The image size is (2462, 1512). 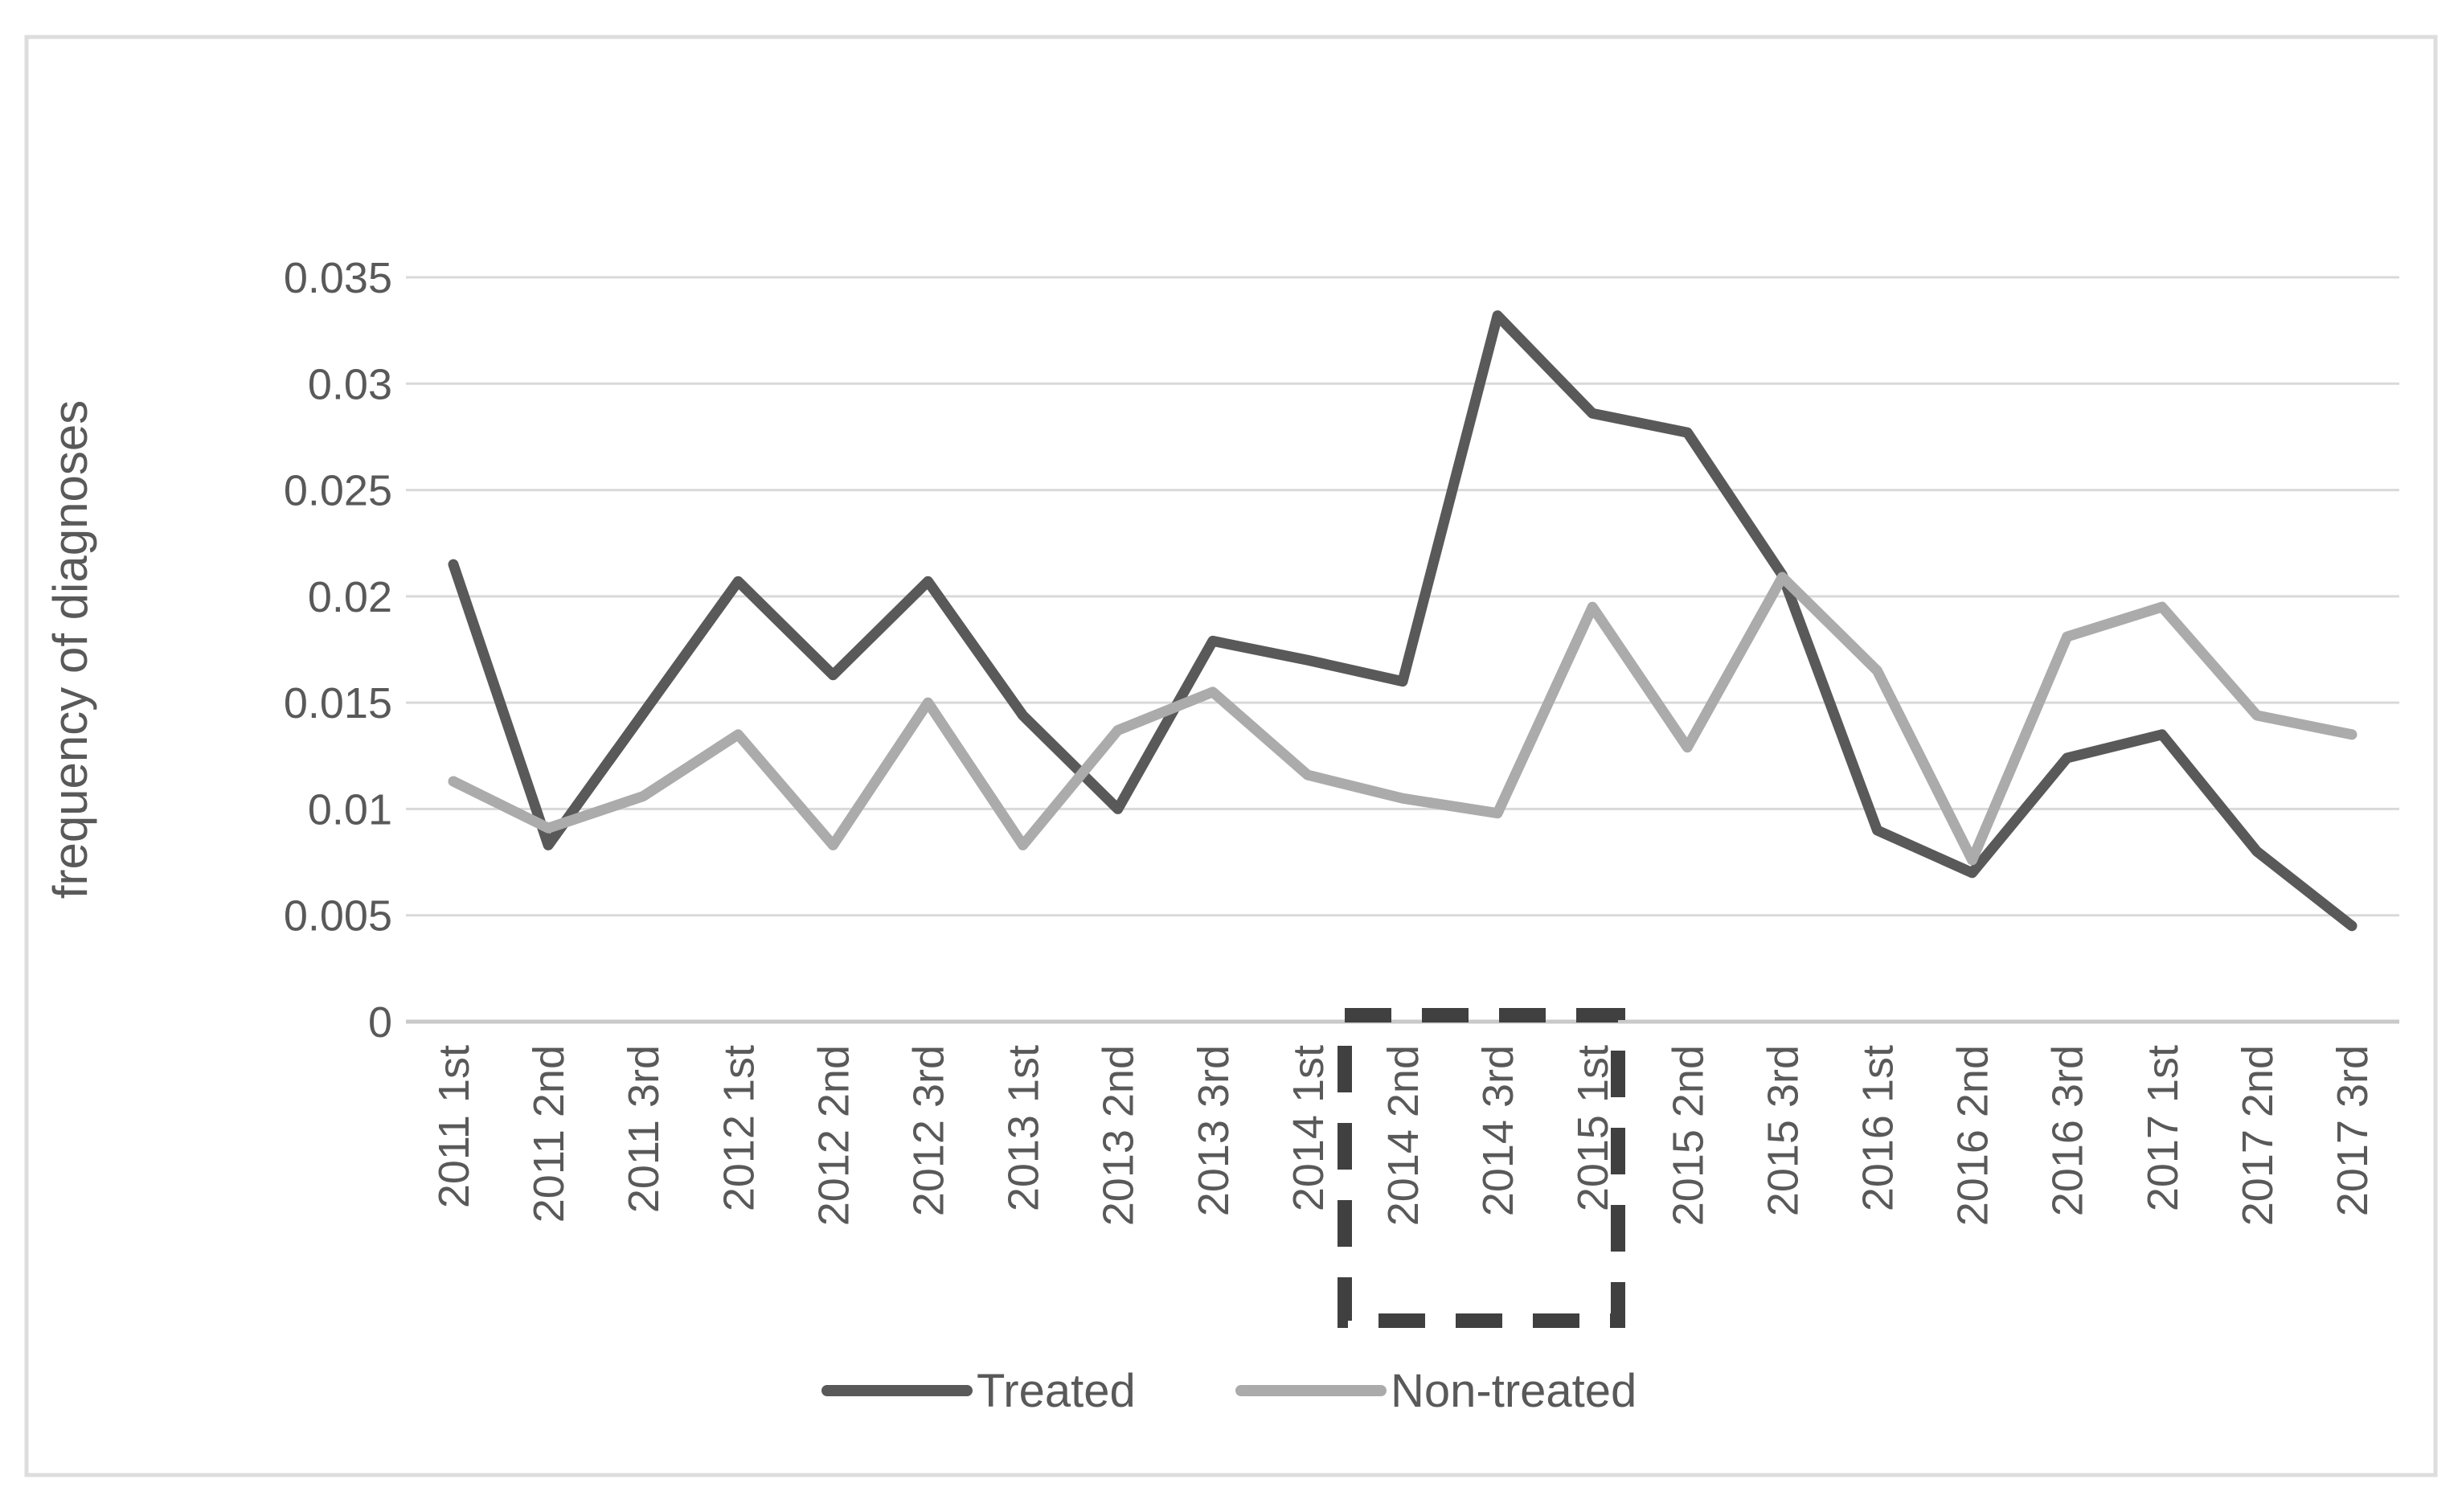 What do you see at coordinates (1783, 1130) in the screenshot?
I see `x-tick-label: 2015 3rd` at bounding box center [1783, 1130].